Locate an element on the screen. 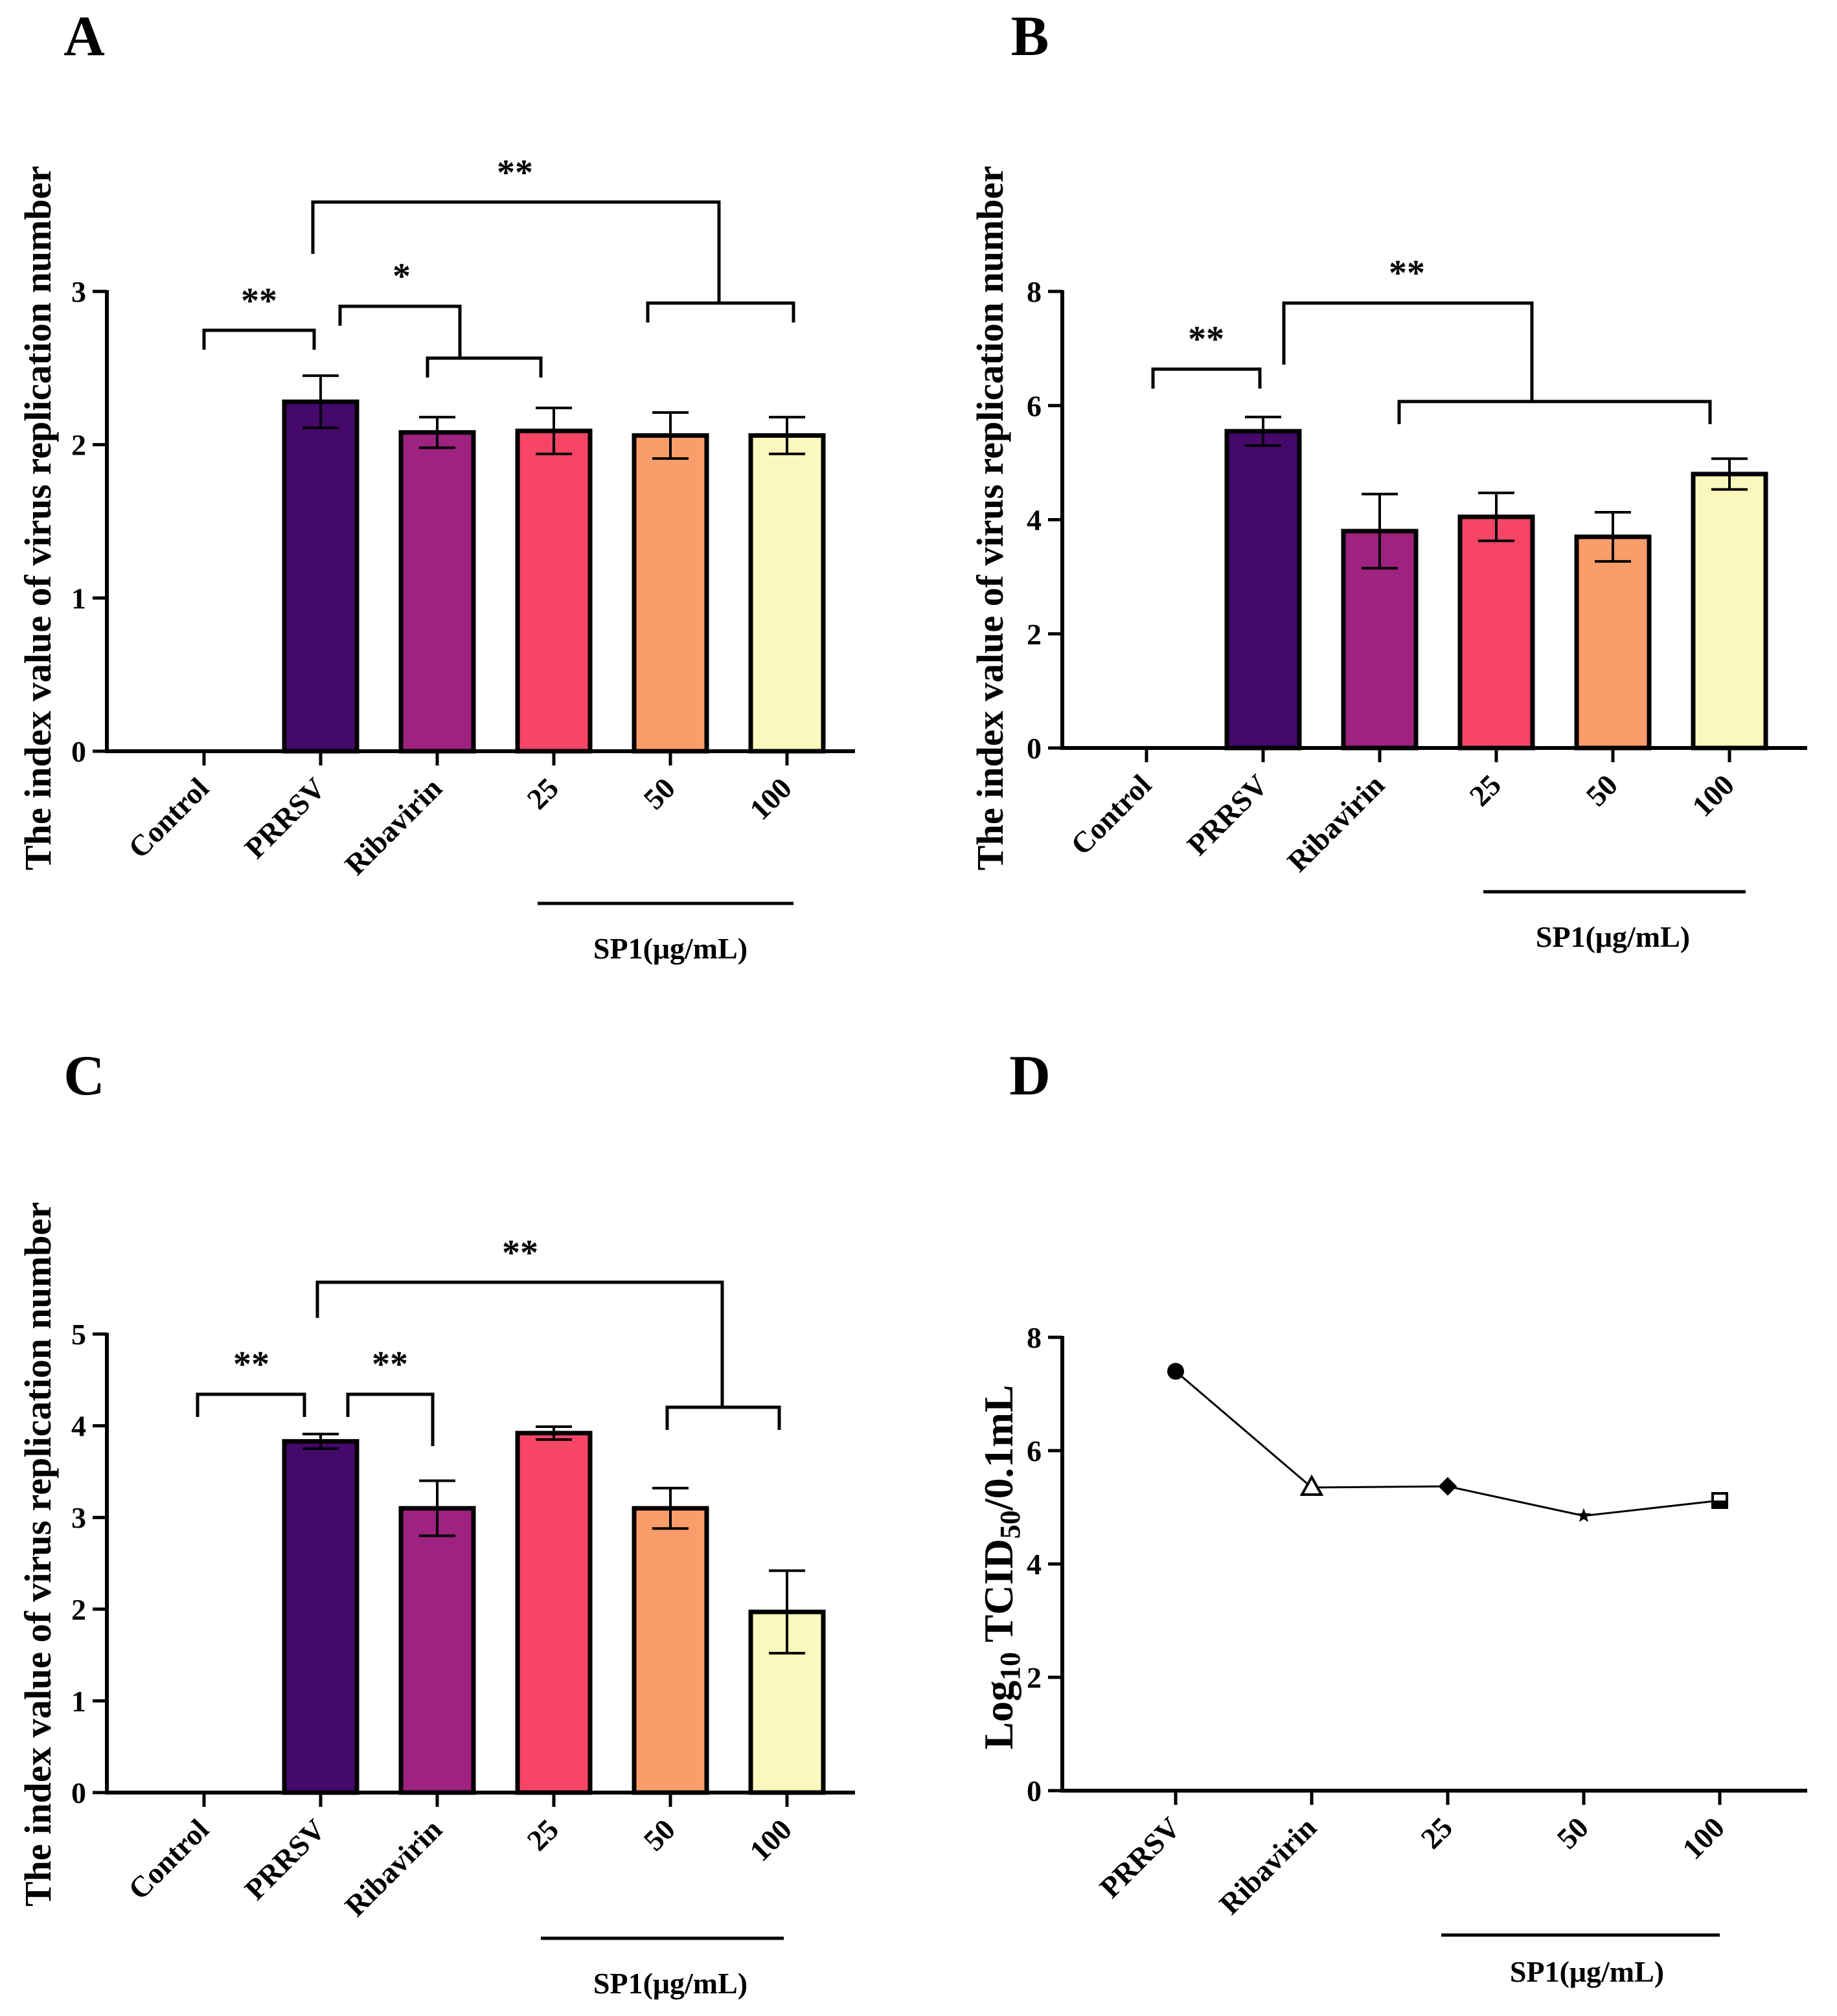 Image resolution: width=1837 pixels, height=2016 pixels. y-label-subscript: 10 is located at coordinates (1010, 1666).